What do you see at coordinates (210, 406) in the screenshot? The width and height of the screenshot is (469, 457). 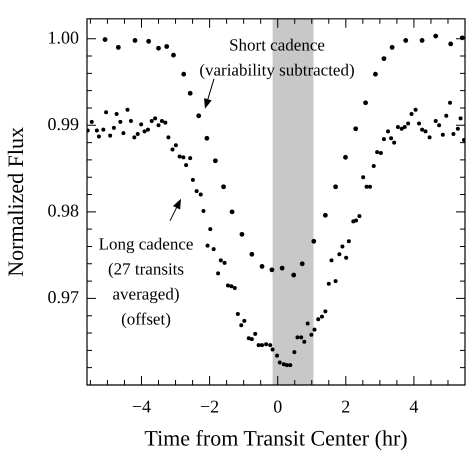 I see `x-tick-label: −2` at bounding box center [210, 406].